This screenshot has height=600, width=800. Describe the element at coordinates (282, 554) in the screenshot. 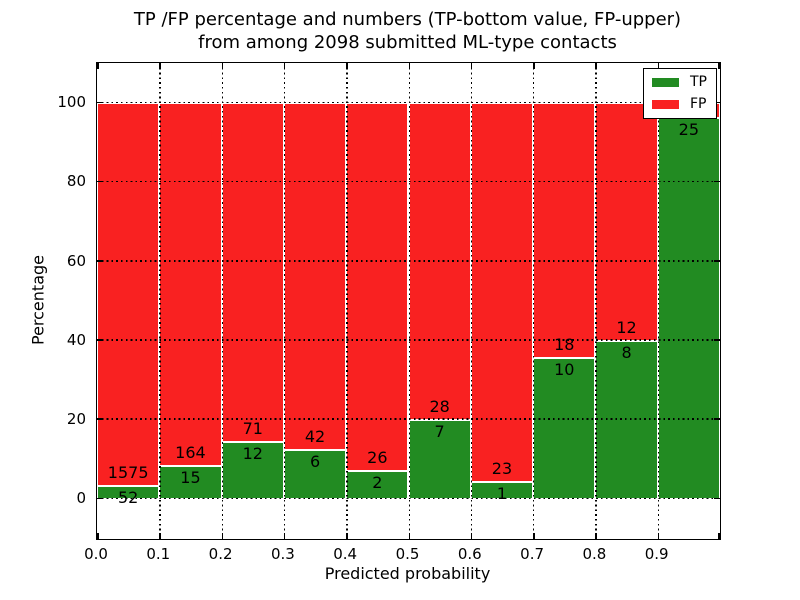

I see `x-tick-label: 0.3` at that location.